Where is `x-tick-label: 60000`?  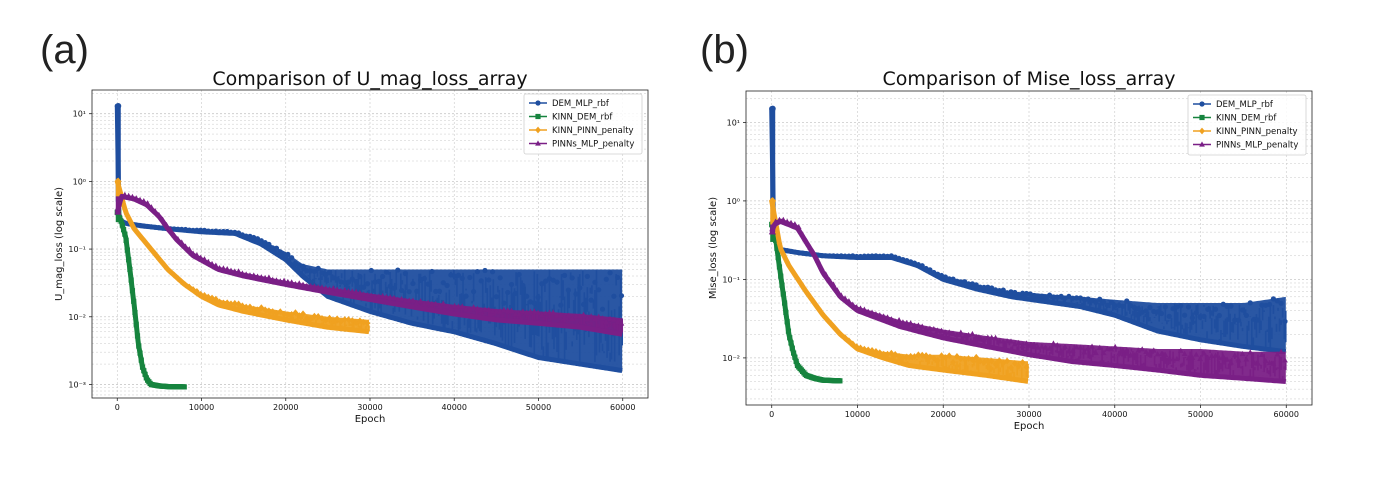
x-tick-label: 60000 is located at coordinates (622, 407).